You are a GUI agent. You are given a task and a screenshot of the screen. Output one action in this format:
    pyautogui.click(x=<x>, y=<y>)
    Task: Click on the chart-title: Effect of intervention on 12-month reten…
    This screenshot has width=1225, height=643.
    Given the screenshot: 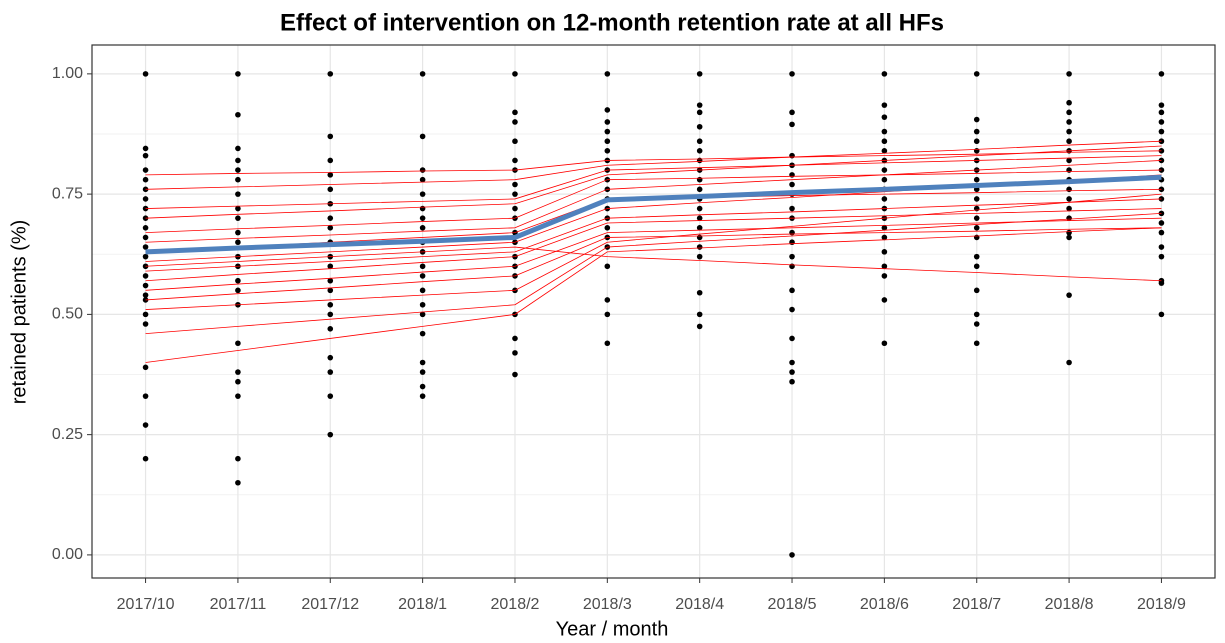 What is the action you would take?
    pyautogui.click(x=612, y=22)
    